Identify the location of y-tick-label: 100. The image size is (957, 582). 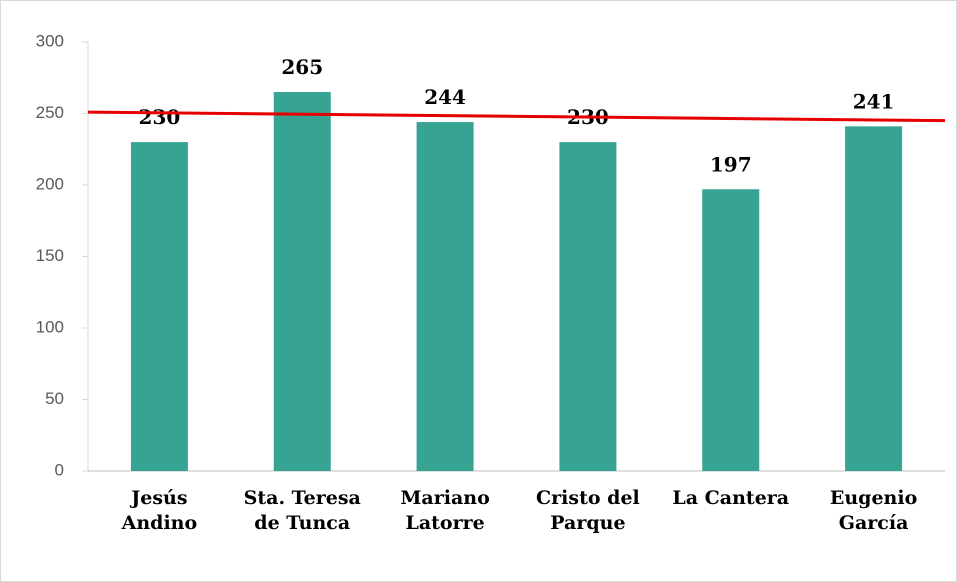
(50, 326).